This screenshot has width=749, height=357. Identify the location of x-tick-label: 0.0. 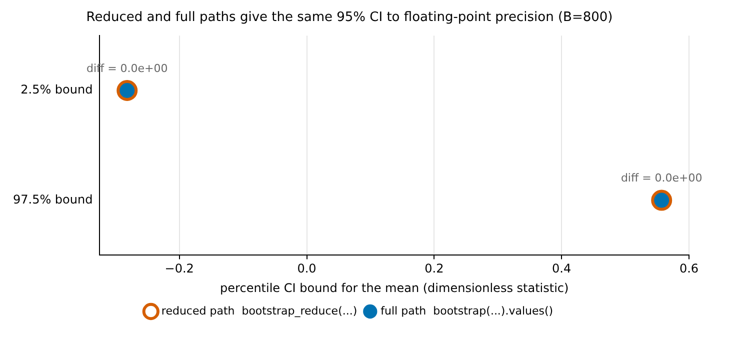
(306, 269).